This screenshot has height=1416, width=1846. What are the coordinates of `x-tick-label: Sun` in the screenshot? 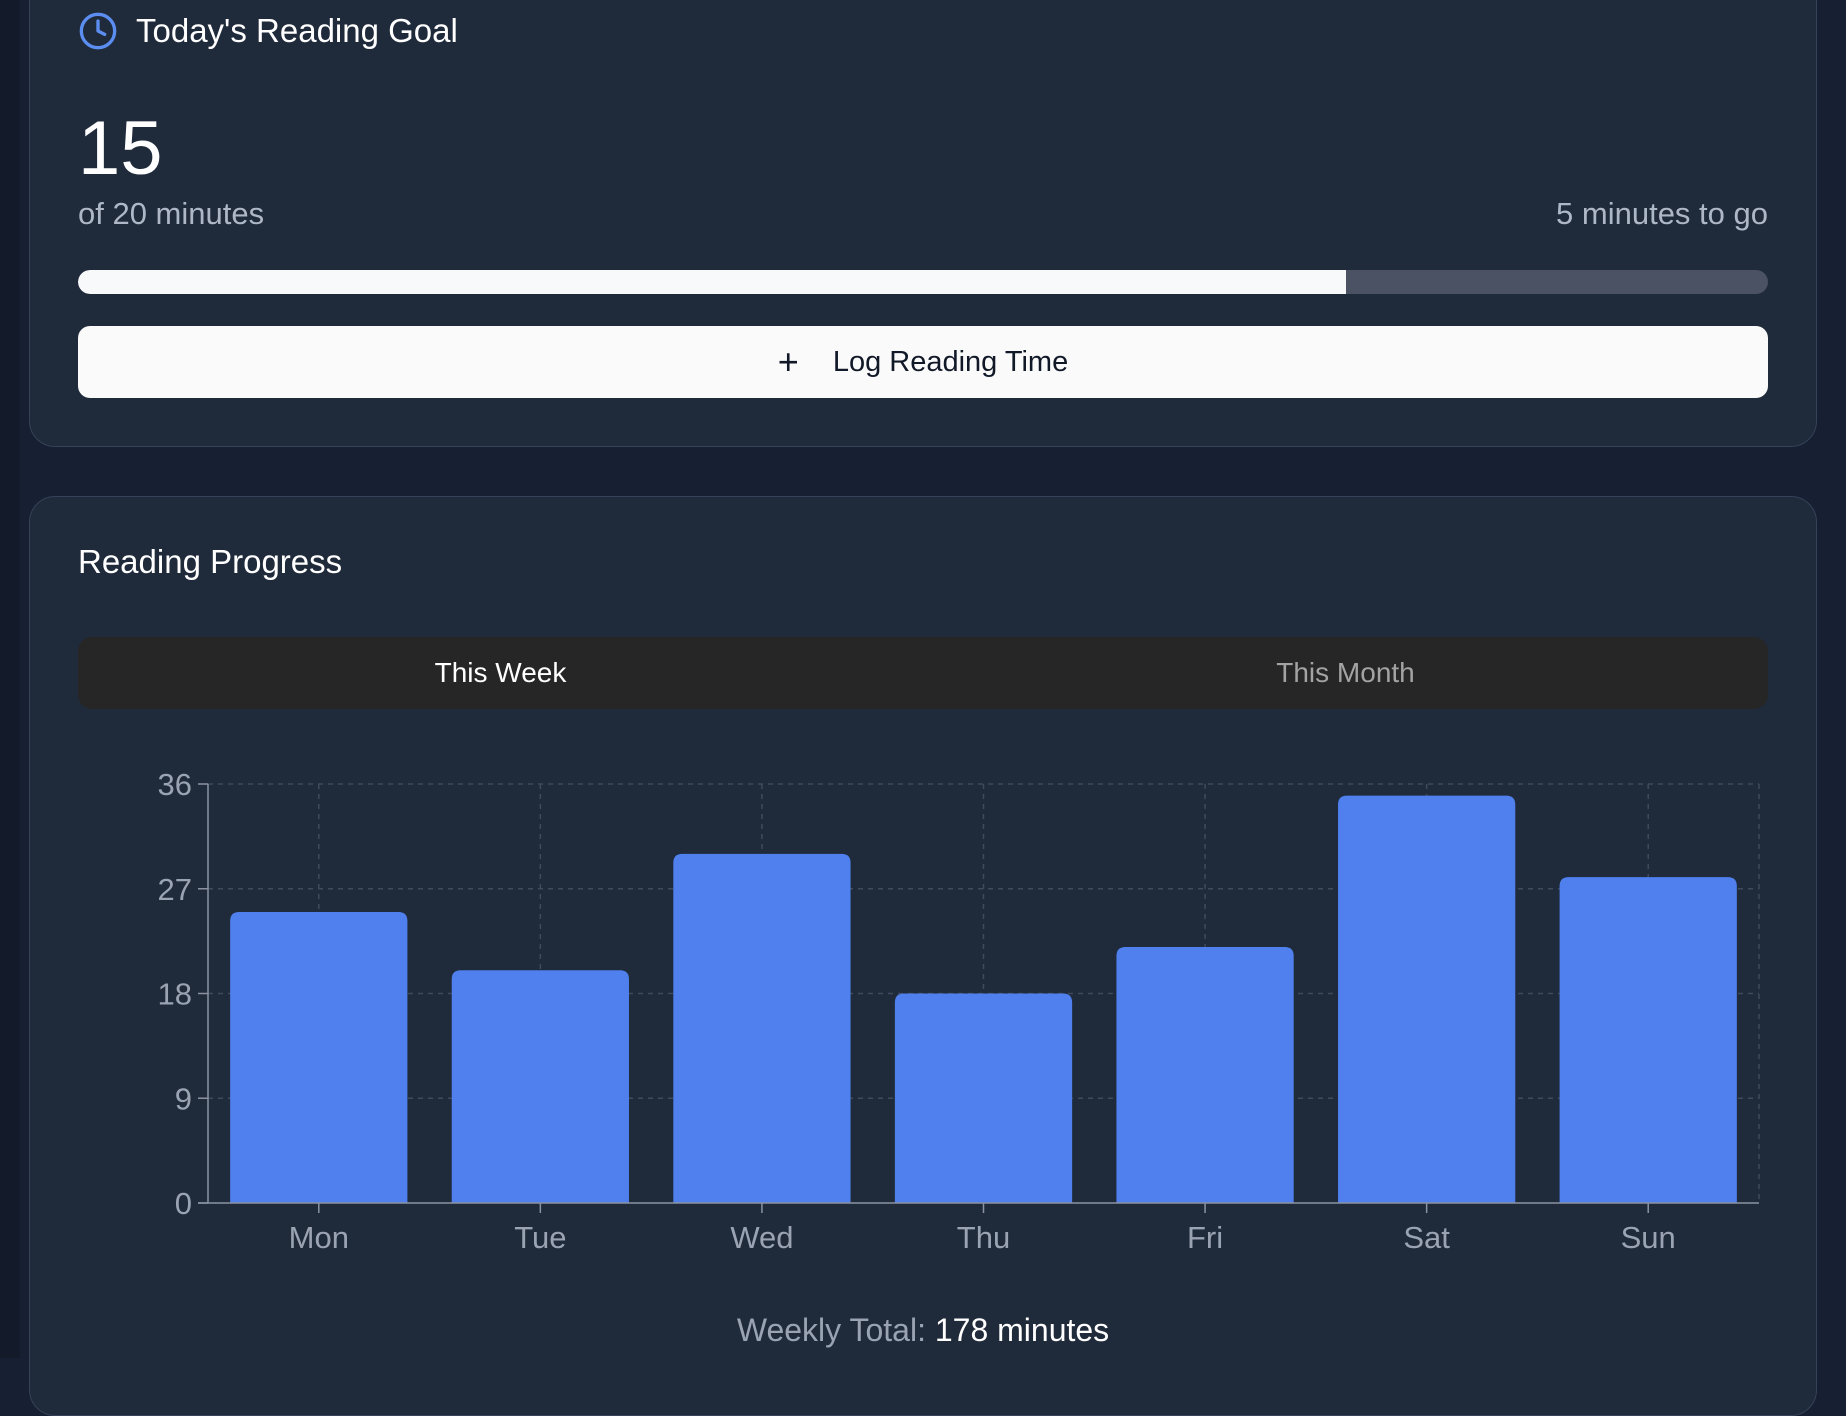 It's located at (1648, 1237).